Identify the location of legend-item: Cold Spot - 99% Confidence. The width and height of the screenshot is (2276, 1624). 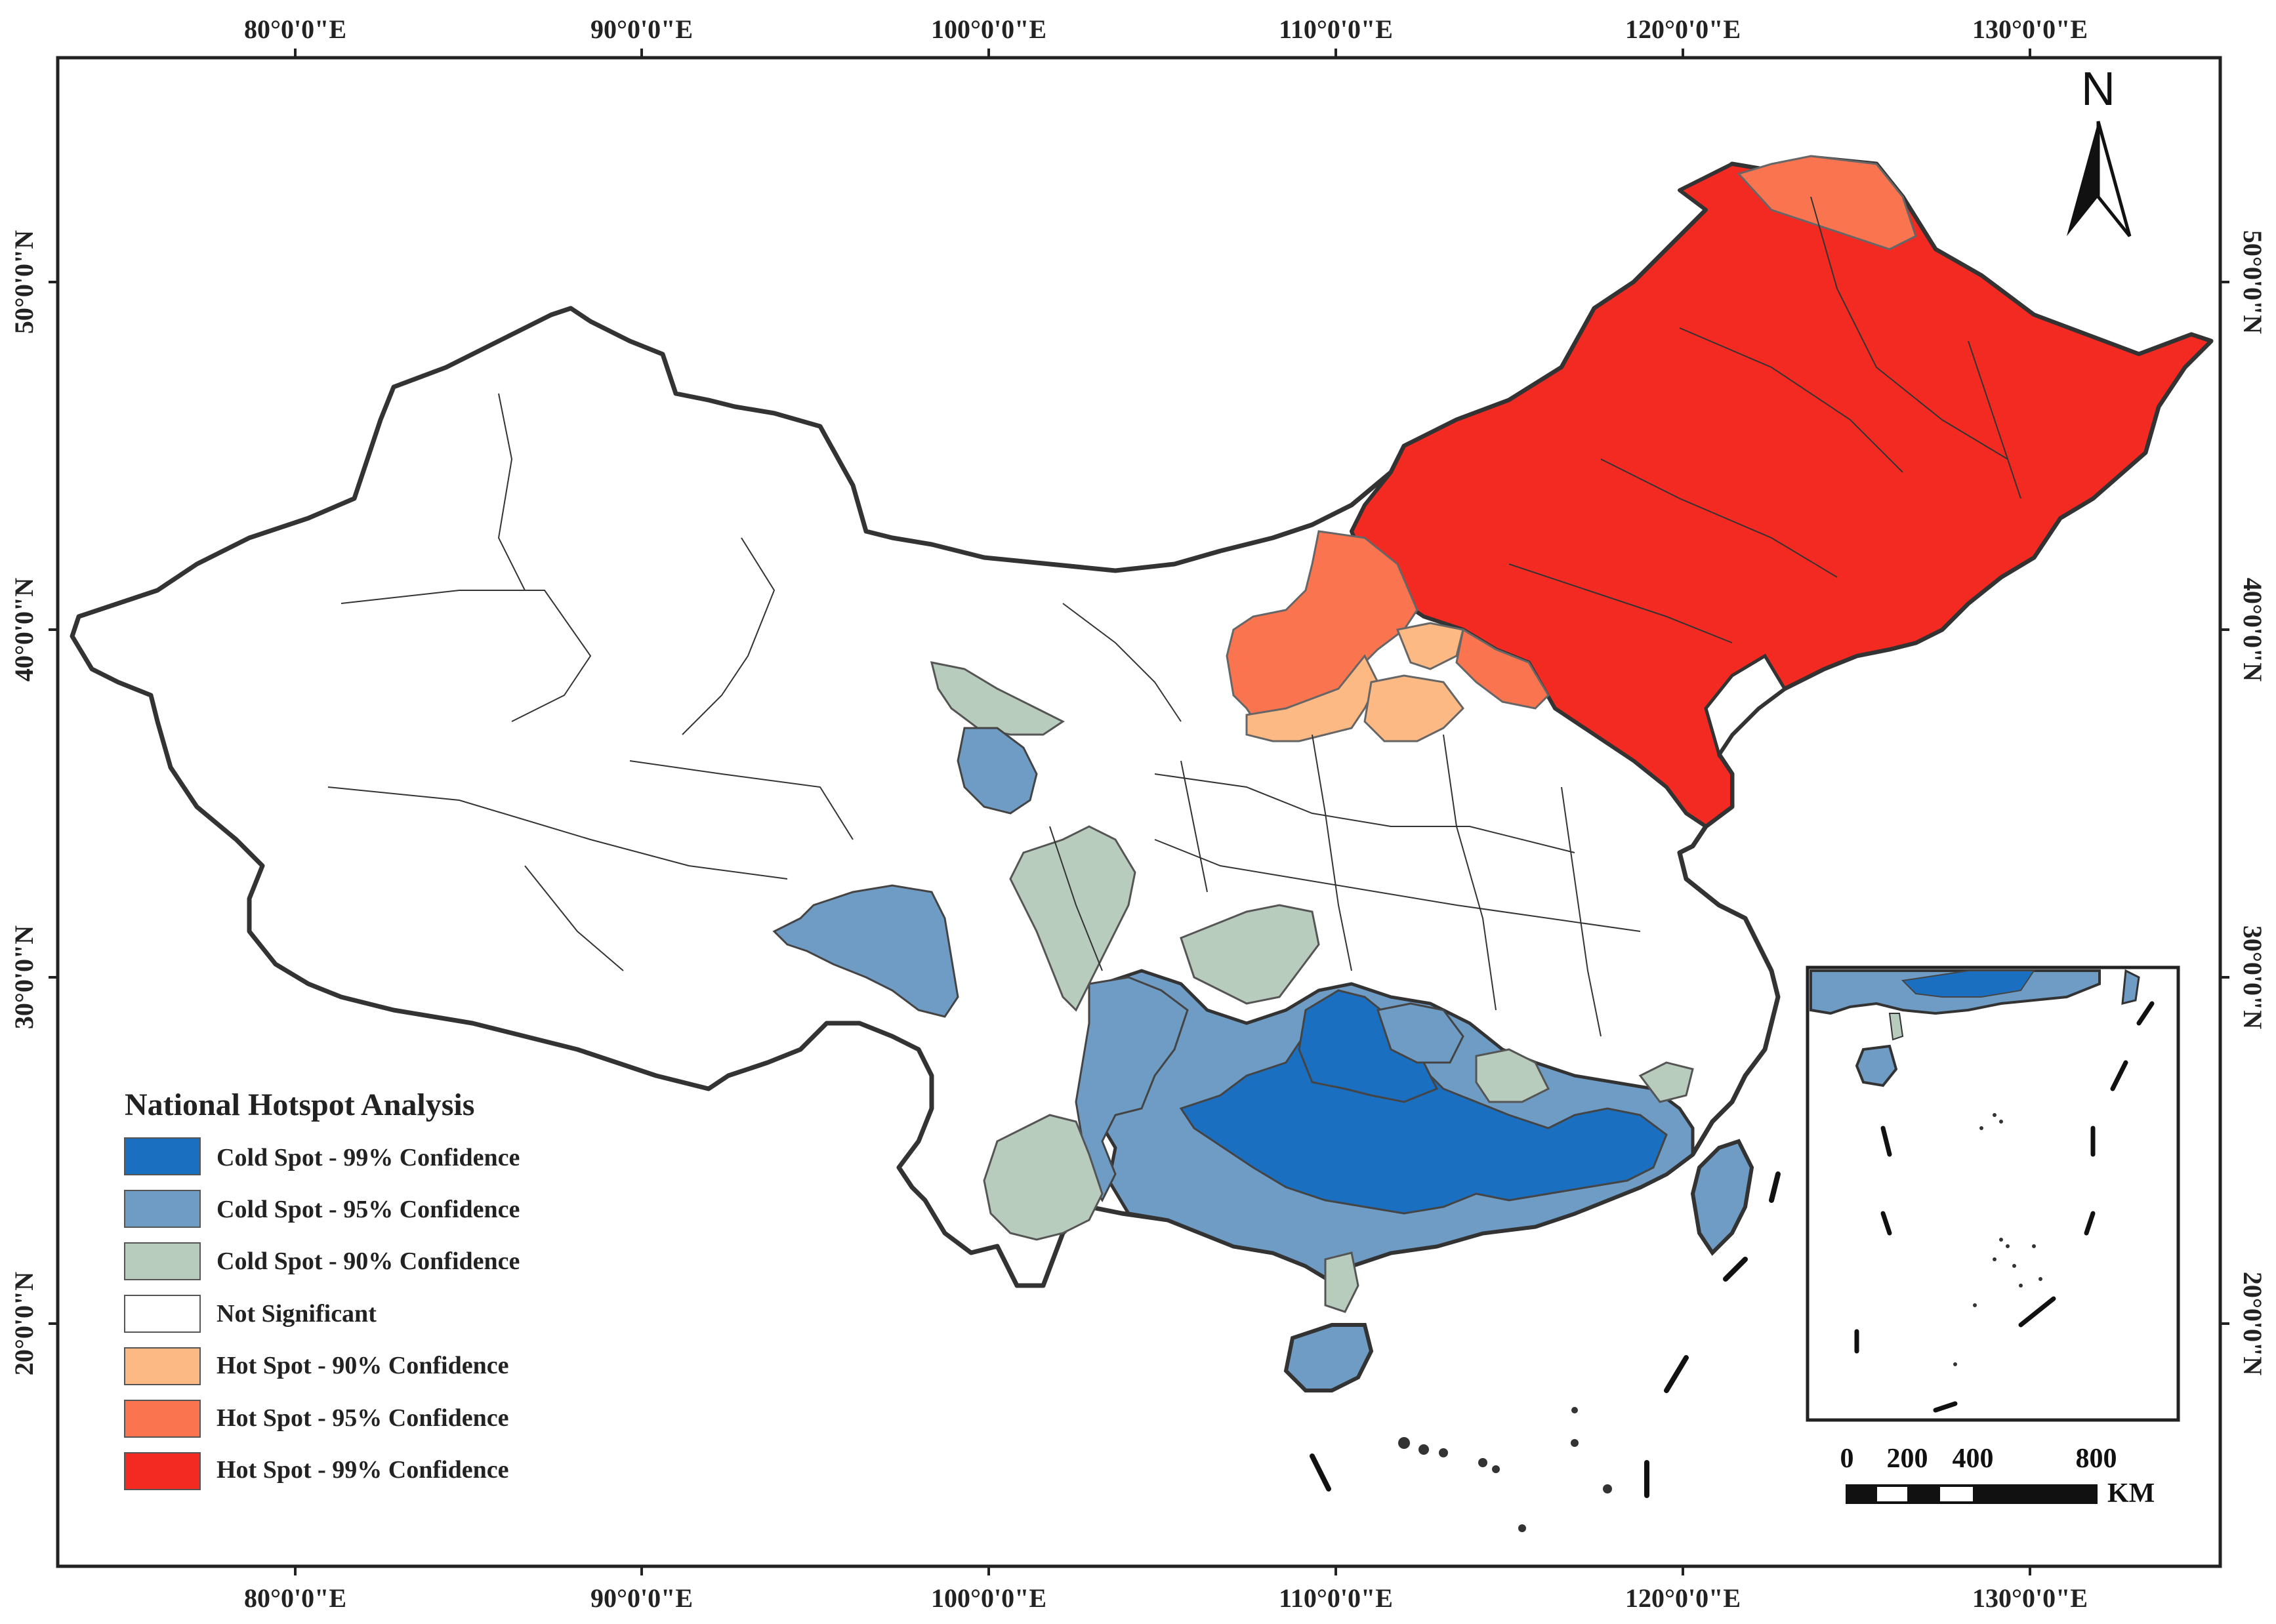
(322, 1156).